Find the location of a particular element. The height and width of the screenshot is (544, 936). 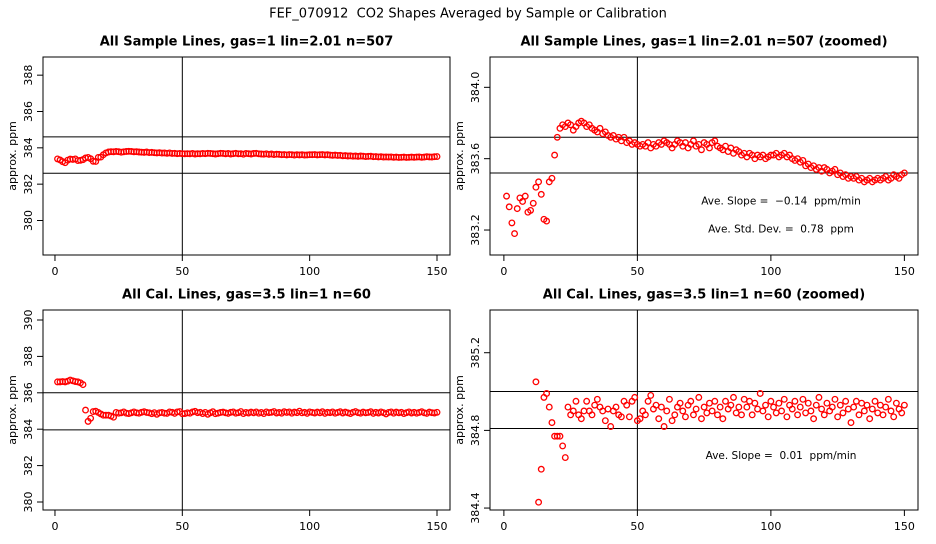

y-tick-label: 383.6 is located at coordinates (475, 159).